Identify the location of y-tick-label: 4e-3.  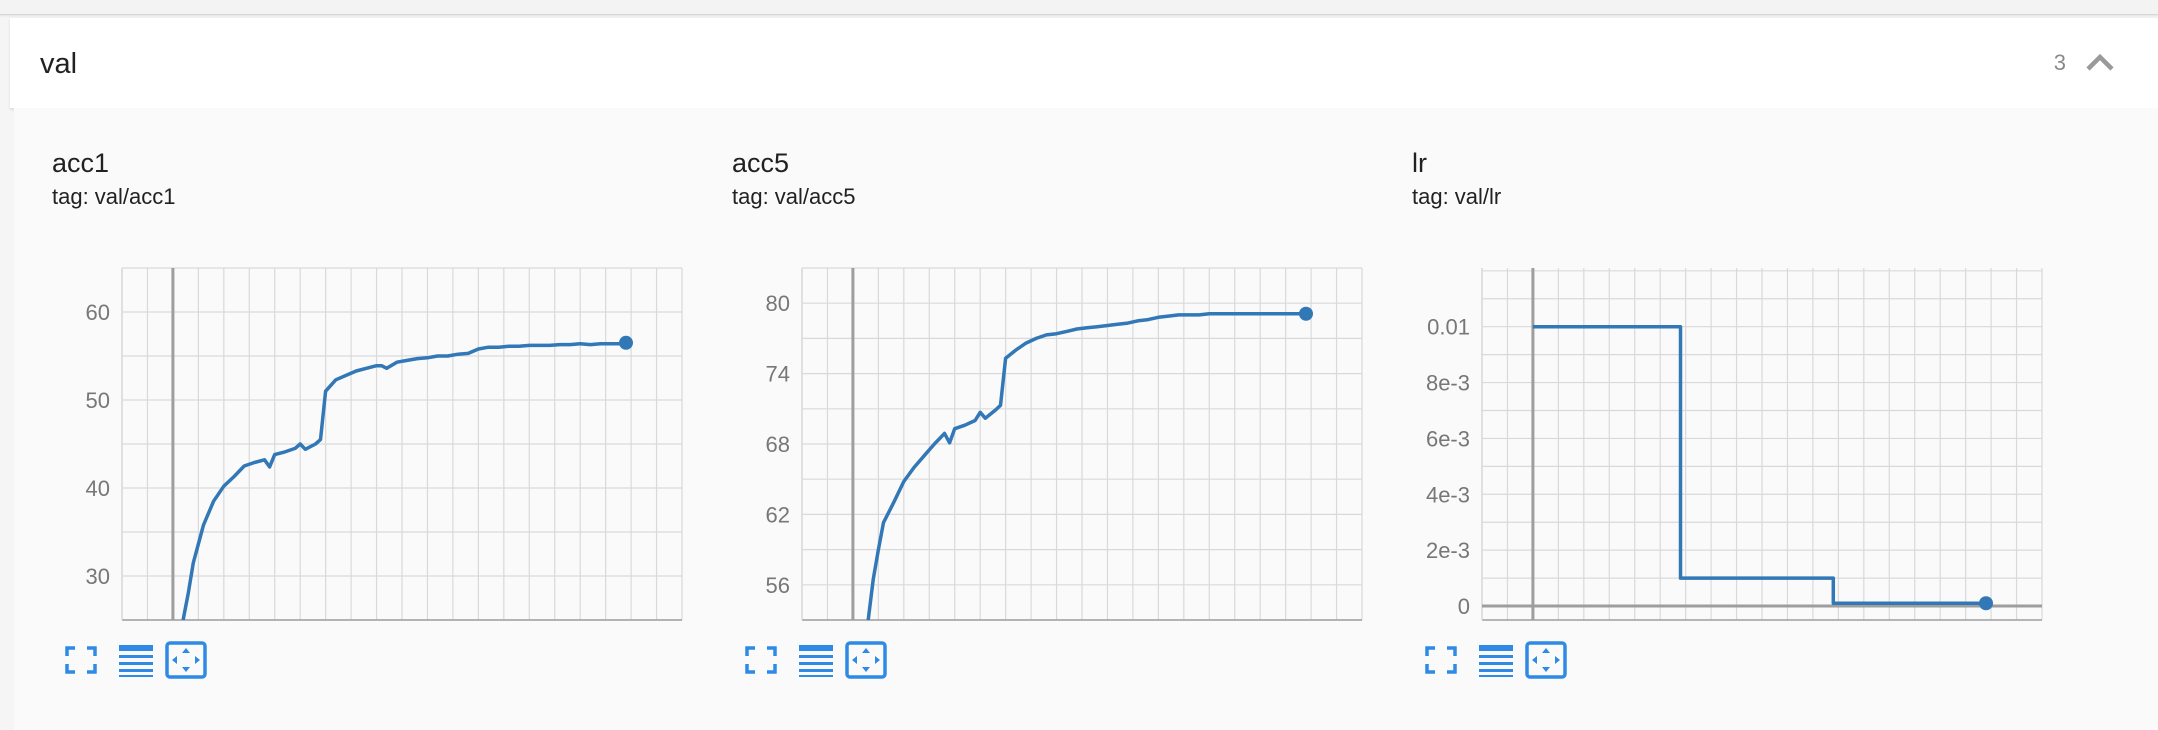
(1448, 494).